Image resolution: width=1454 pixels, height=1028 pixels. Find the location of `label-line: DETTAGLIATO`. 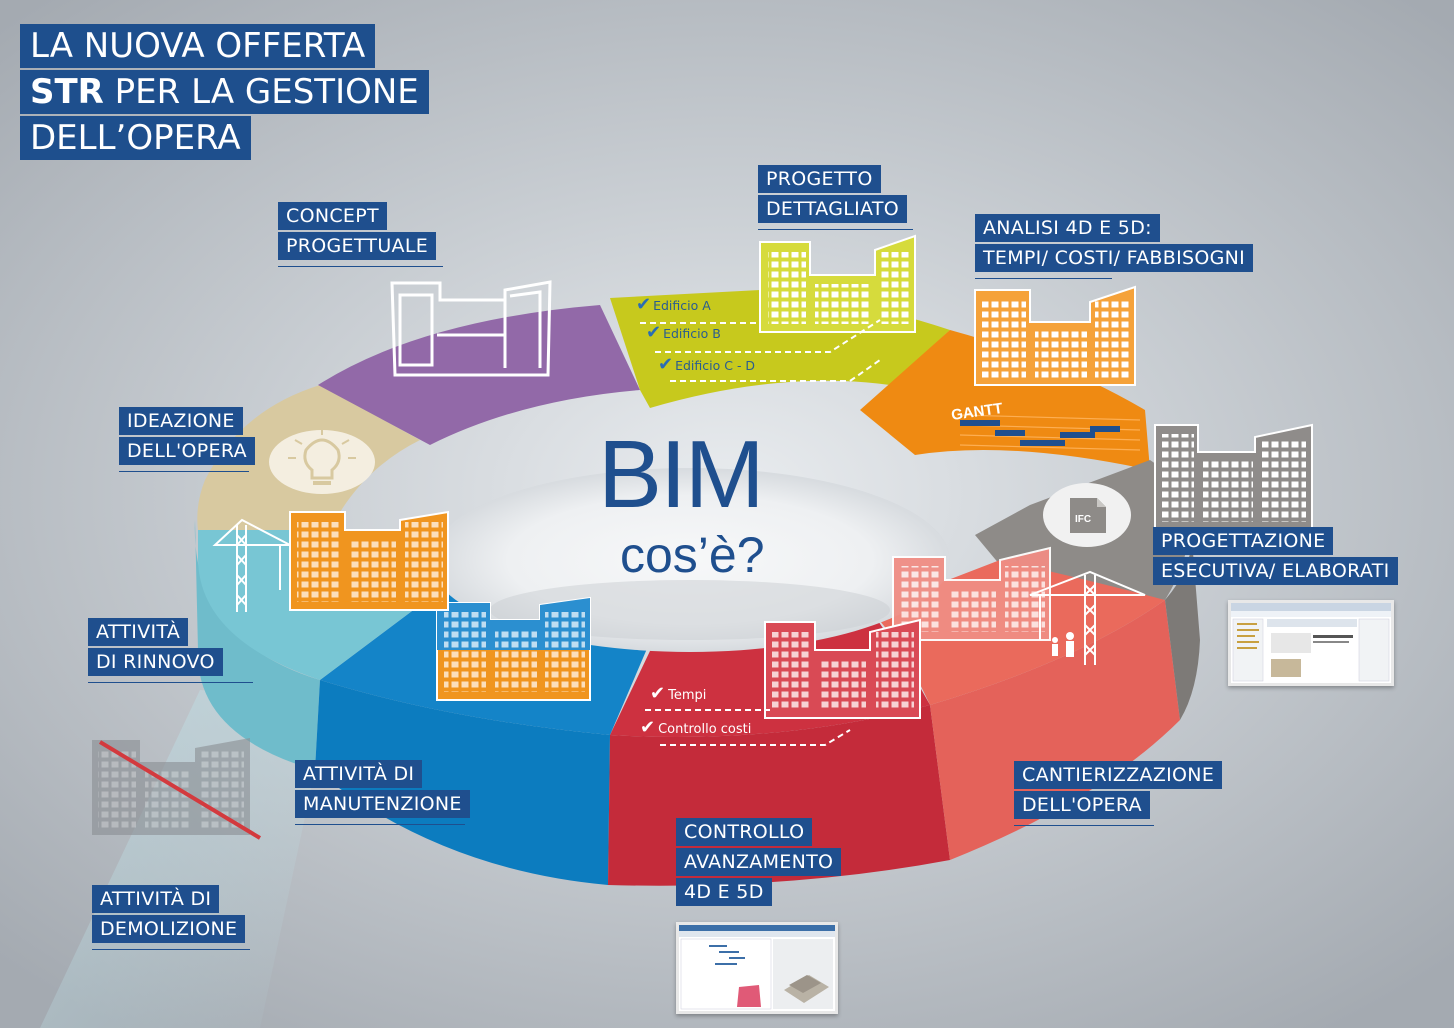

label-line: DETTAGLIATO is located at coordinates (832, 209).